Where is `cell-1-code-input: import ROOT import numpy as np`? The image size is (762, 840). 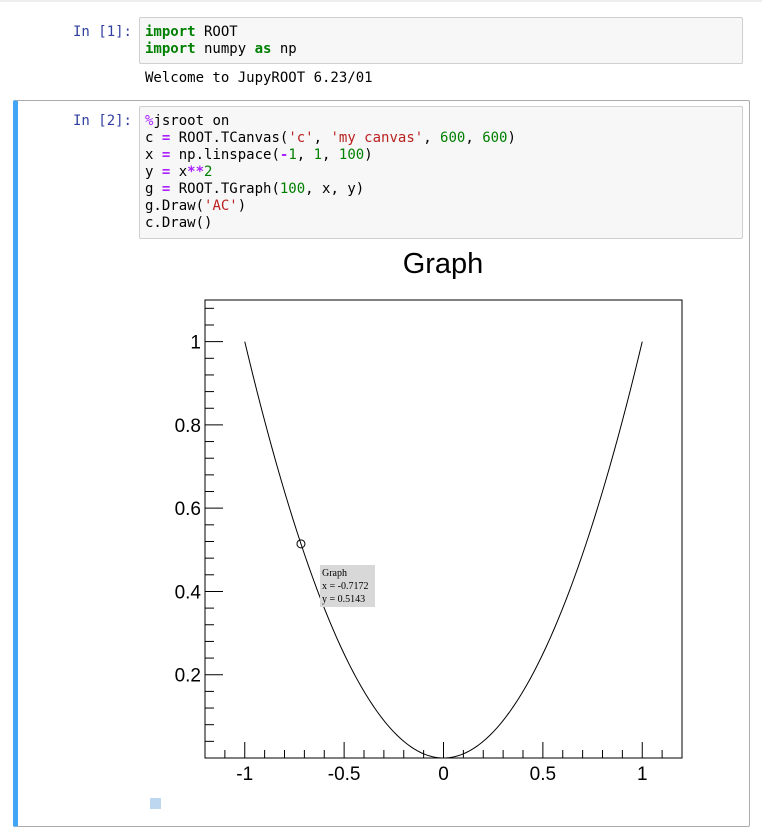
cell-1-code-input: import ROOT import numpy as np is located at coordinates (441, 40).